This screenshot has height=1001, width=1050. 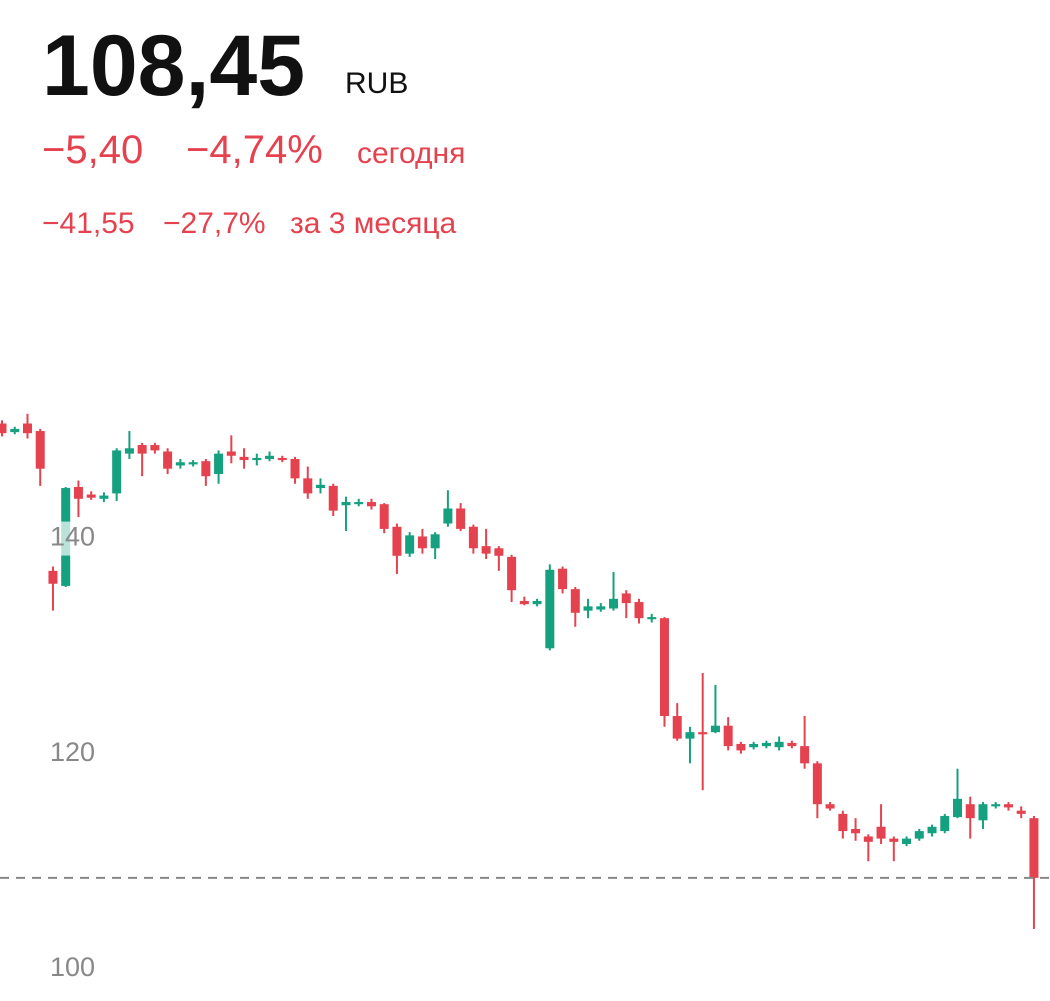 I want to click on price: 108,45, so click(x=173, y=66).